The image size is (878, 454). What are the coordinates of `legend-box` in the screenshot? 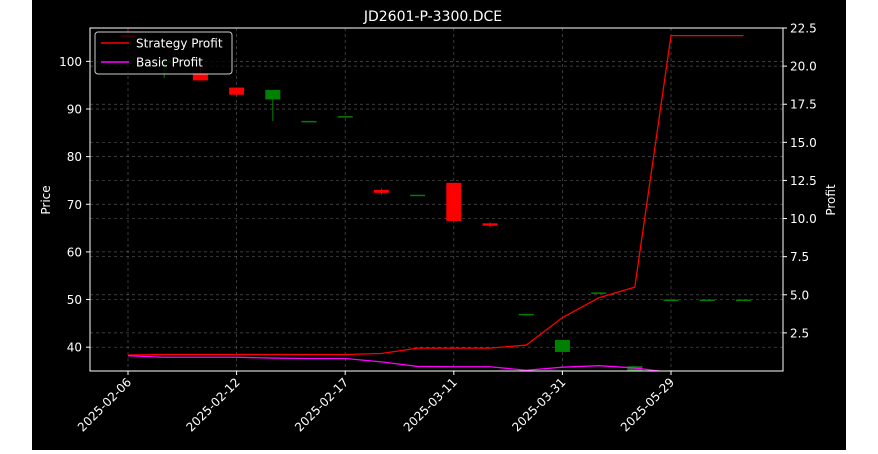 It's located at (163, 53).